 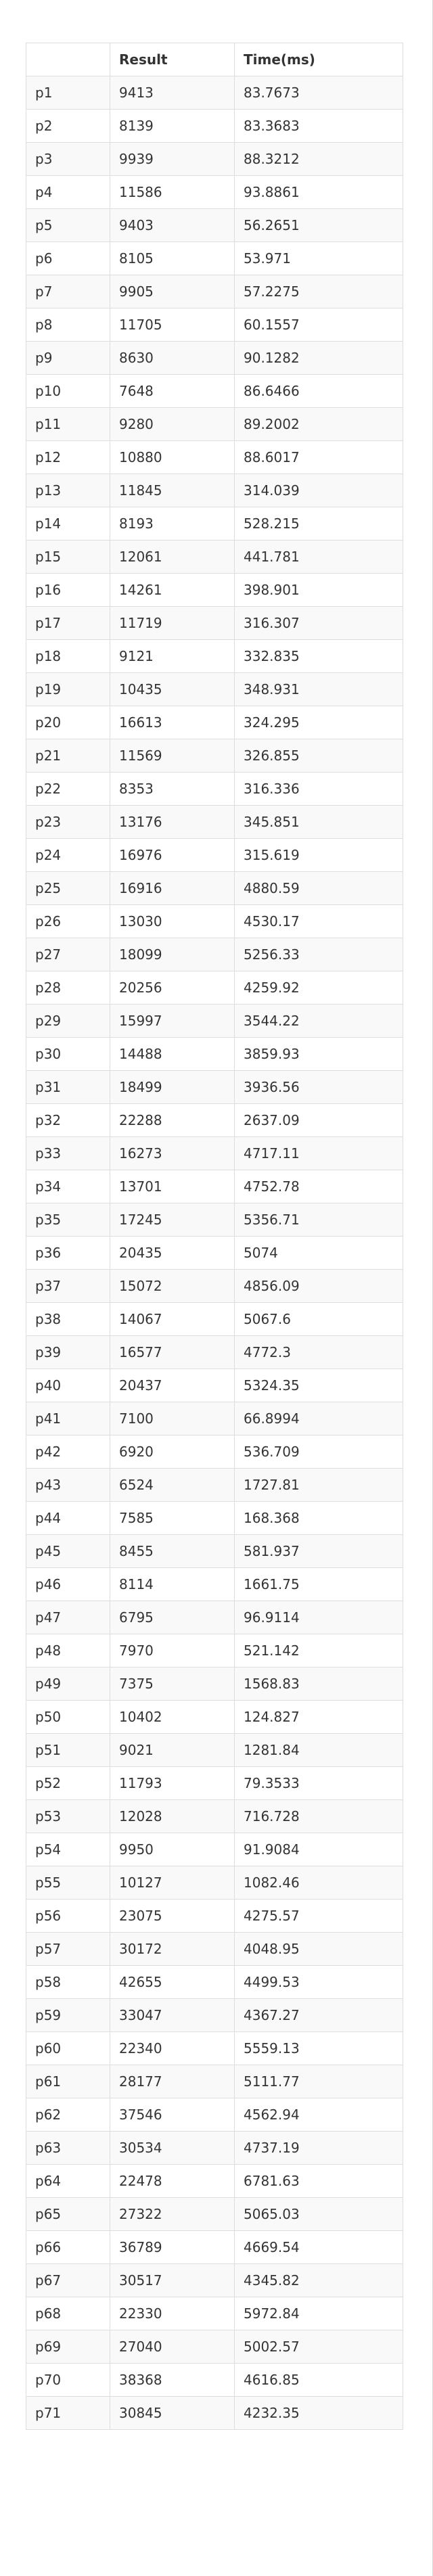 I want to click on cell-problem: p60, so click(x=68, y=2048).